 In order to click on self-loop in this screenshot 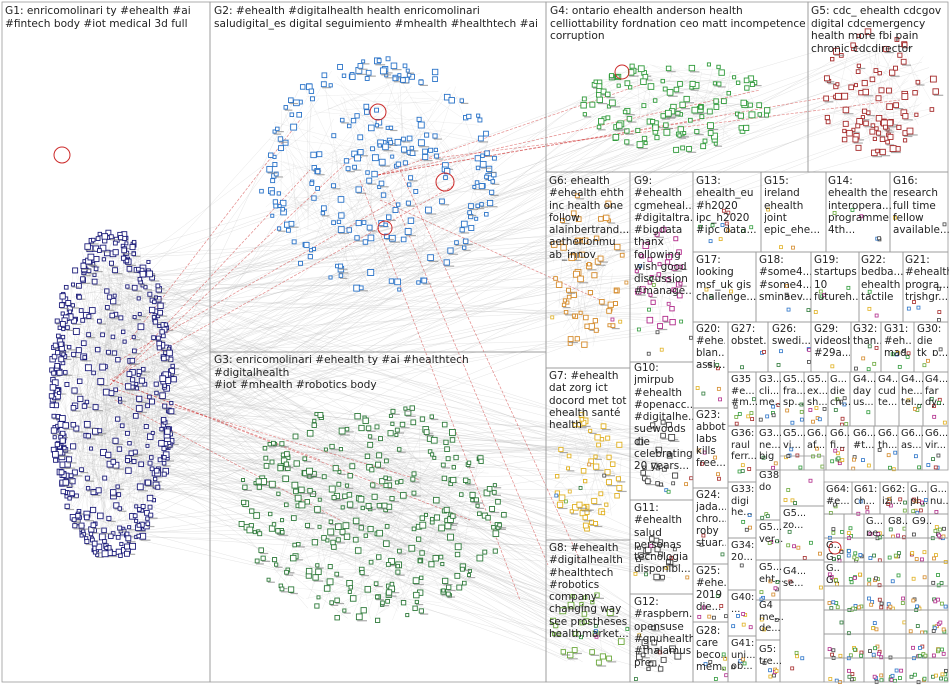, I will do `click(62, 155)`.